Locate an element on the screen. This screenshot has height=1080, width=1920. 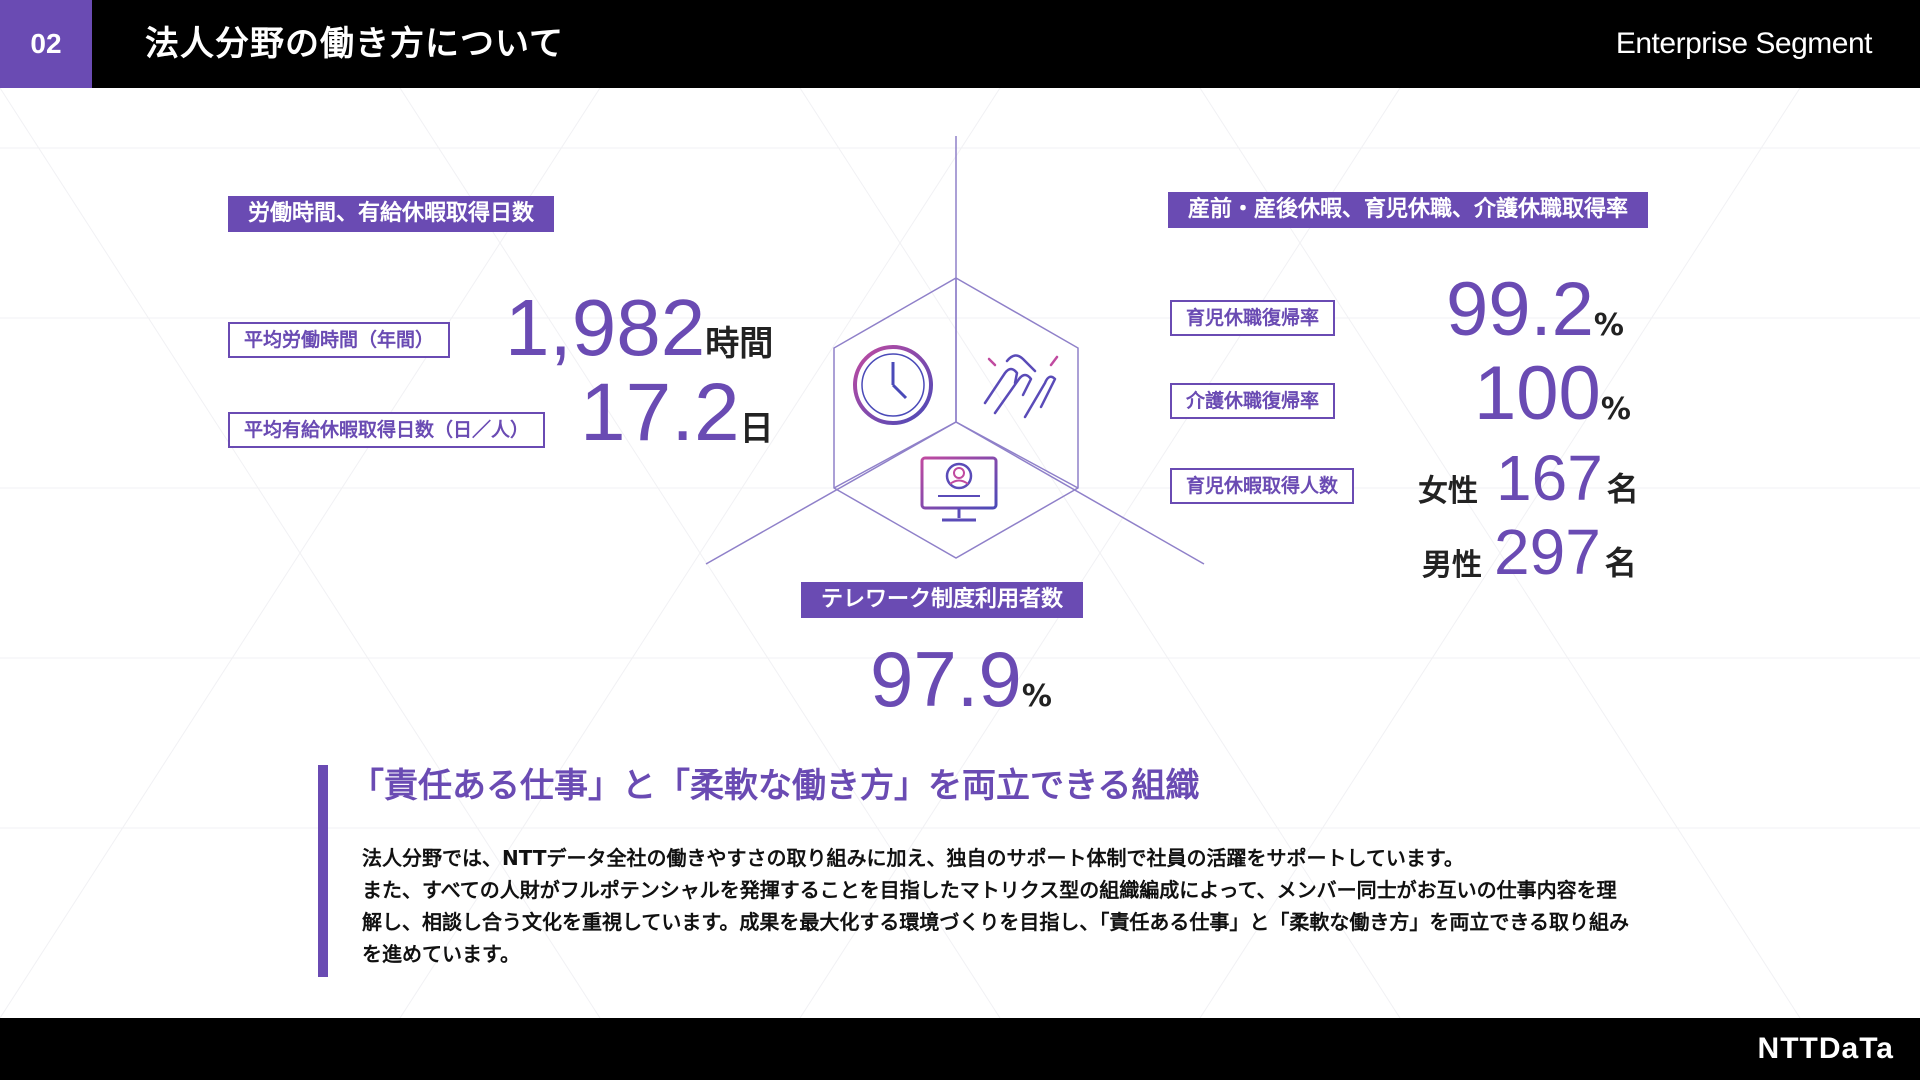
page-number: 02 is located at coordinates (46, 44).